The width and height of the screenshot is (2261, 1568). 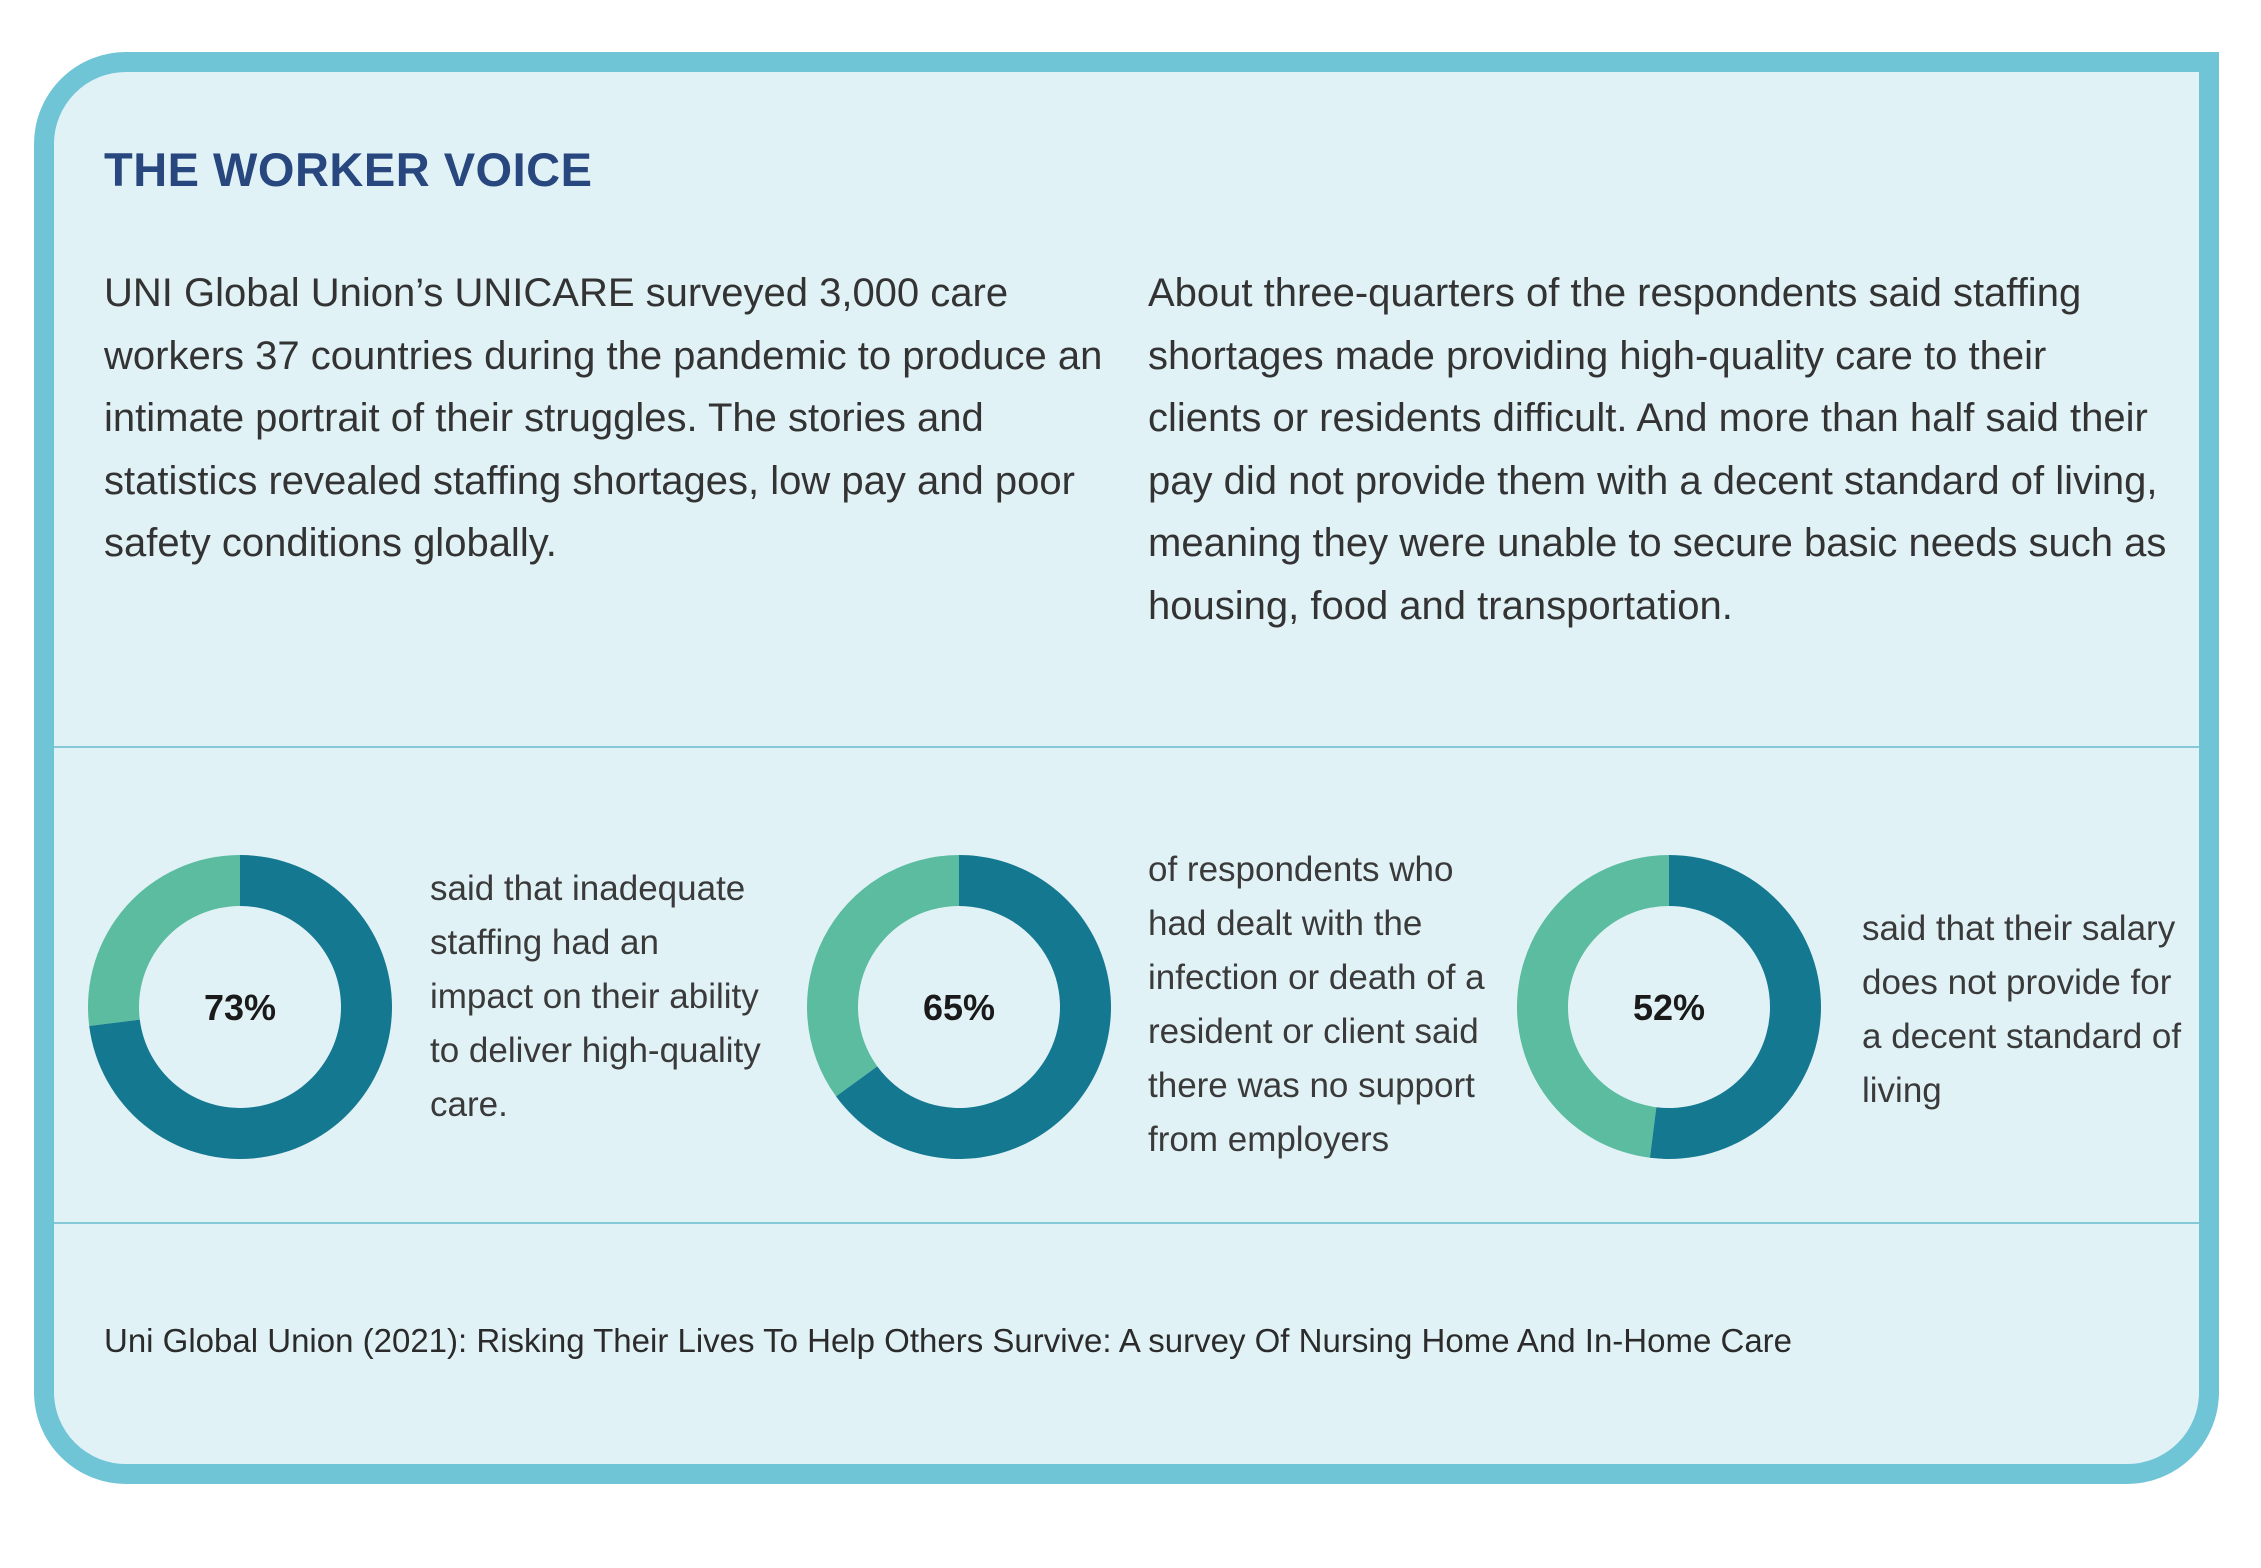 I want to click on top-divider, so click(x=1126, y=747).